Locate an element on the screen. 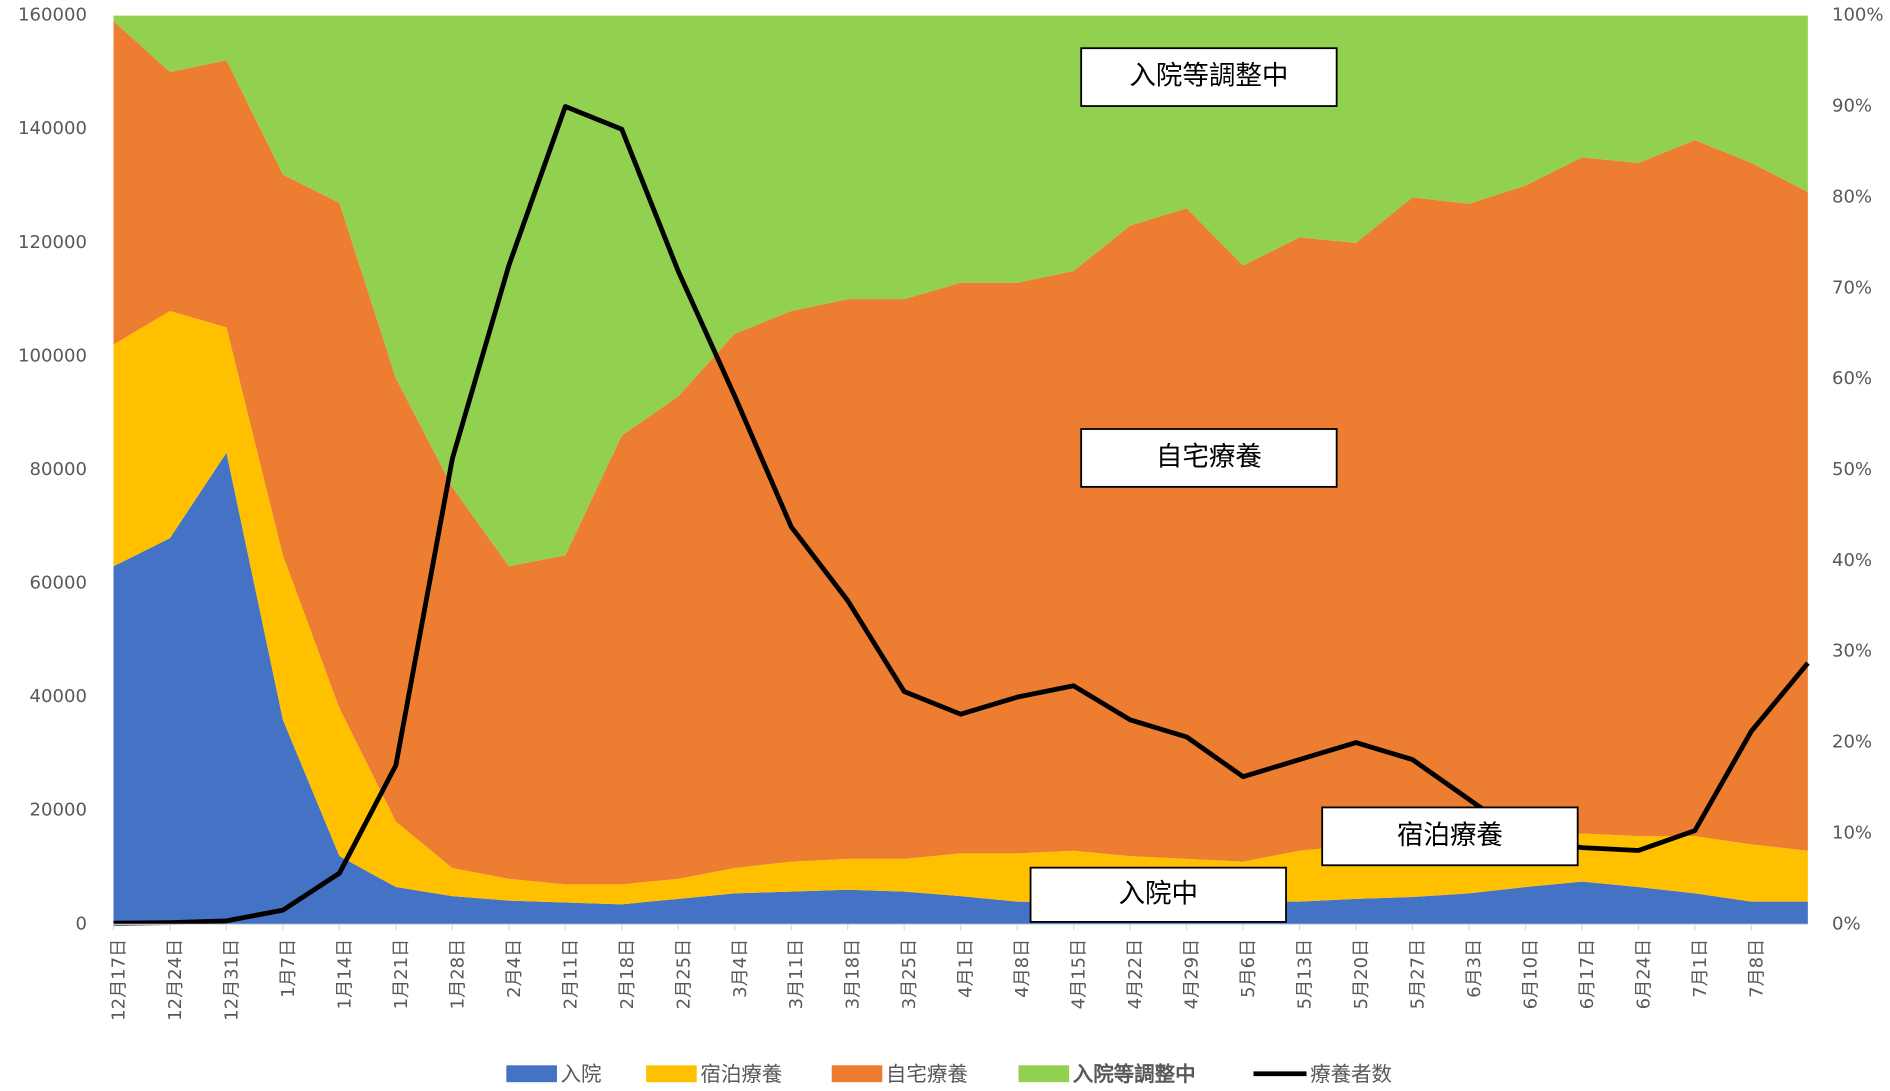  x-tick-label: 5月27日 is located at coordinates (1418, 974).